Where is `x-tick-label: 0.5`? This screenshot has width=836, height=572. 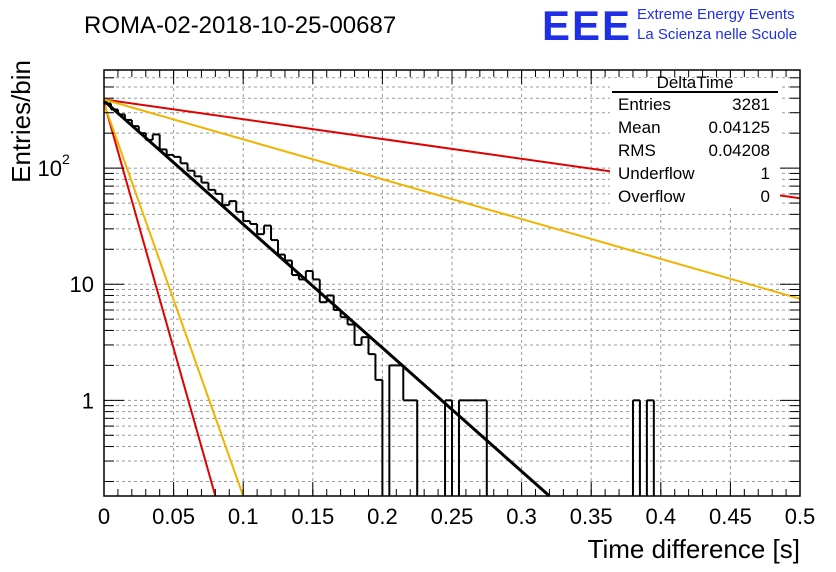
x-tick-label: 0.5 is located at coordinates (800, 516).